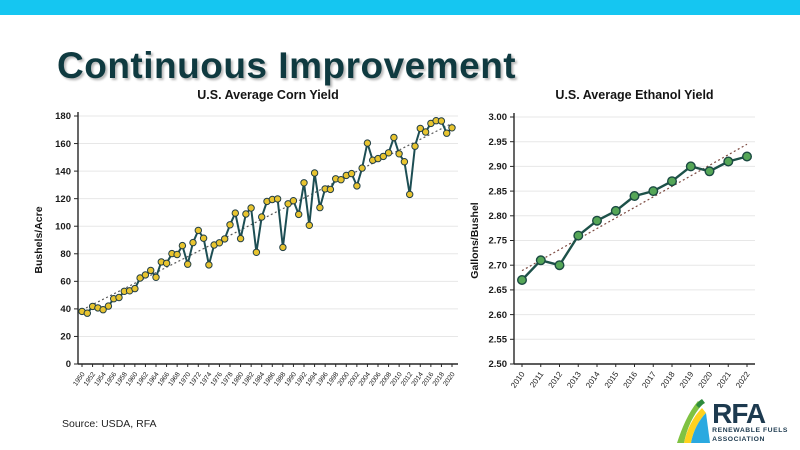 The width and height of the screenshot is (800, 450). I want to click on svg-text: 40, so click(65, 309).